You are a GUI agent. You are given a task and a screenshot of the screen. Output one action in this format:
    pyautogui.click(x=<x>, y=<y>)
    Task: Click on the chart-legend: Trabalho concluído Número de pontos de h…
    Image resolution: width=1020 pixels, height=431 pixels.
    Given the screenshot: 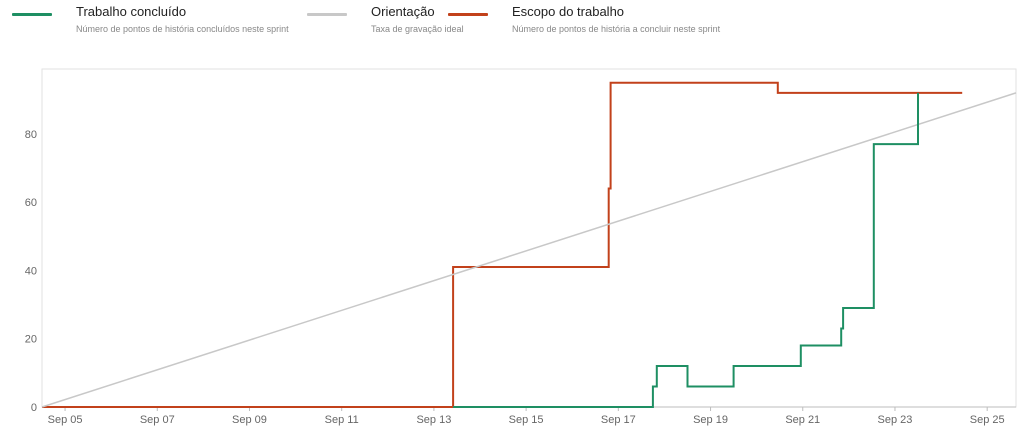 What is the action you would take?
    pyautogui.click(x=380, y=19)
    